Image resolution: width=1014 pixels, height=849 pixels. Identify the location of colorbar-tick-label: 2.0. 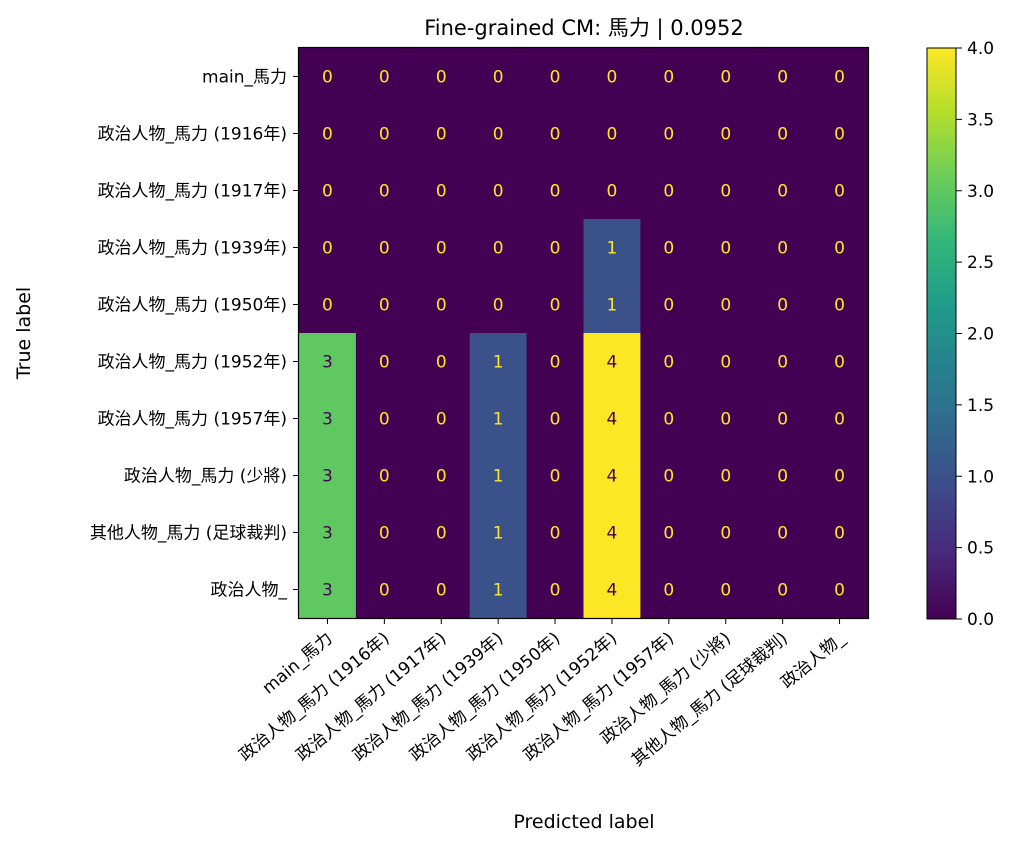
(980, 335).